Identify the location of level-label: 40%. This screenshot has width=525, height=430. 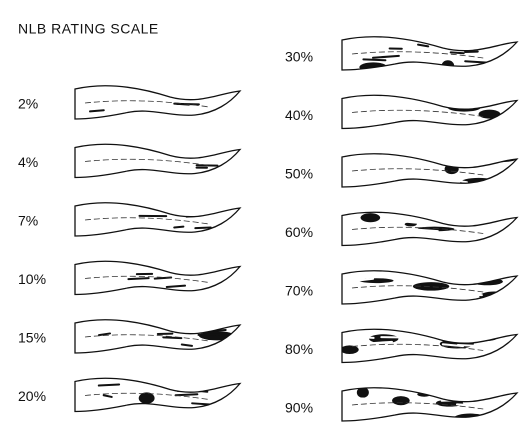
(299, 115).